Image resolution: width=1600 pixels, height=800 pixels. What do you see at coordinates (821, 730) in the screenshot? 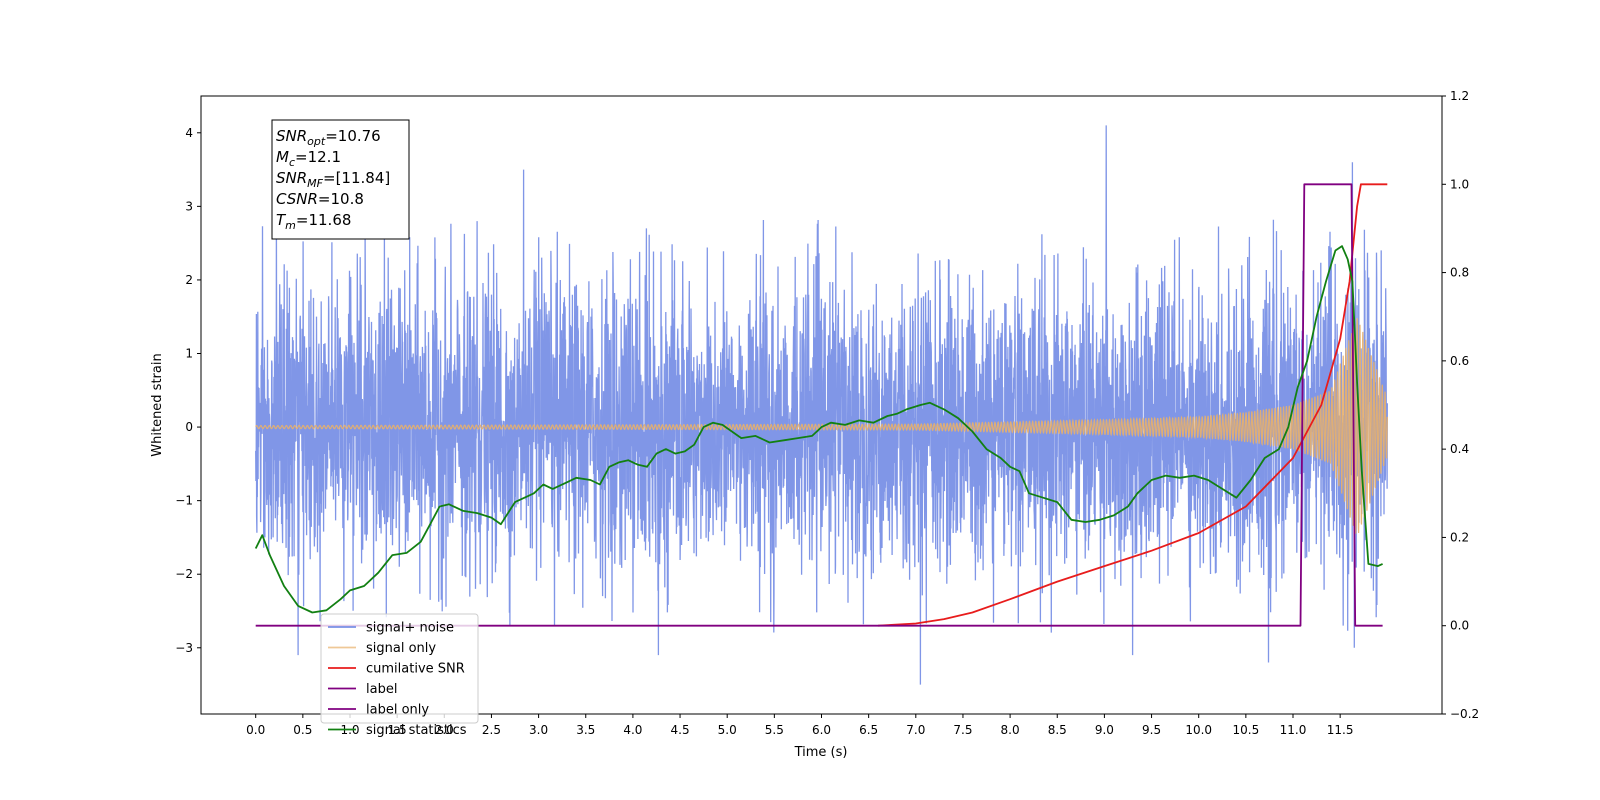
I see `x-tick-label: 6.0` at bounding box center [821, 730].